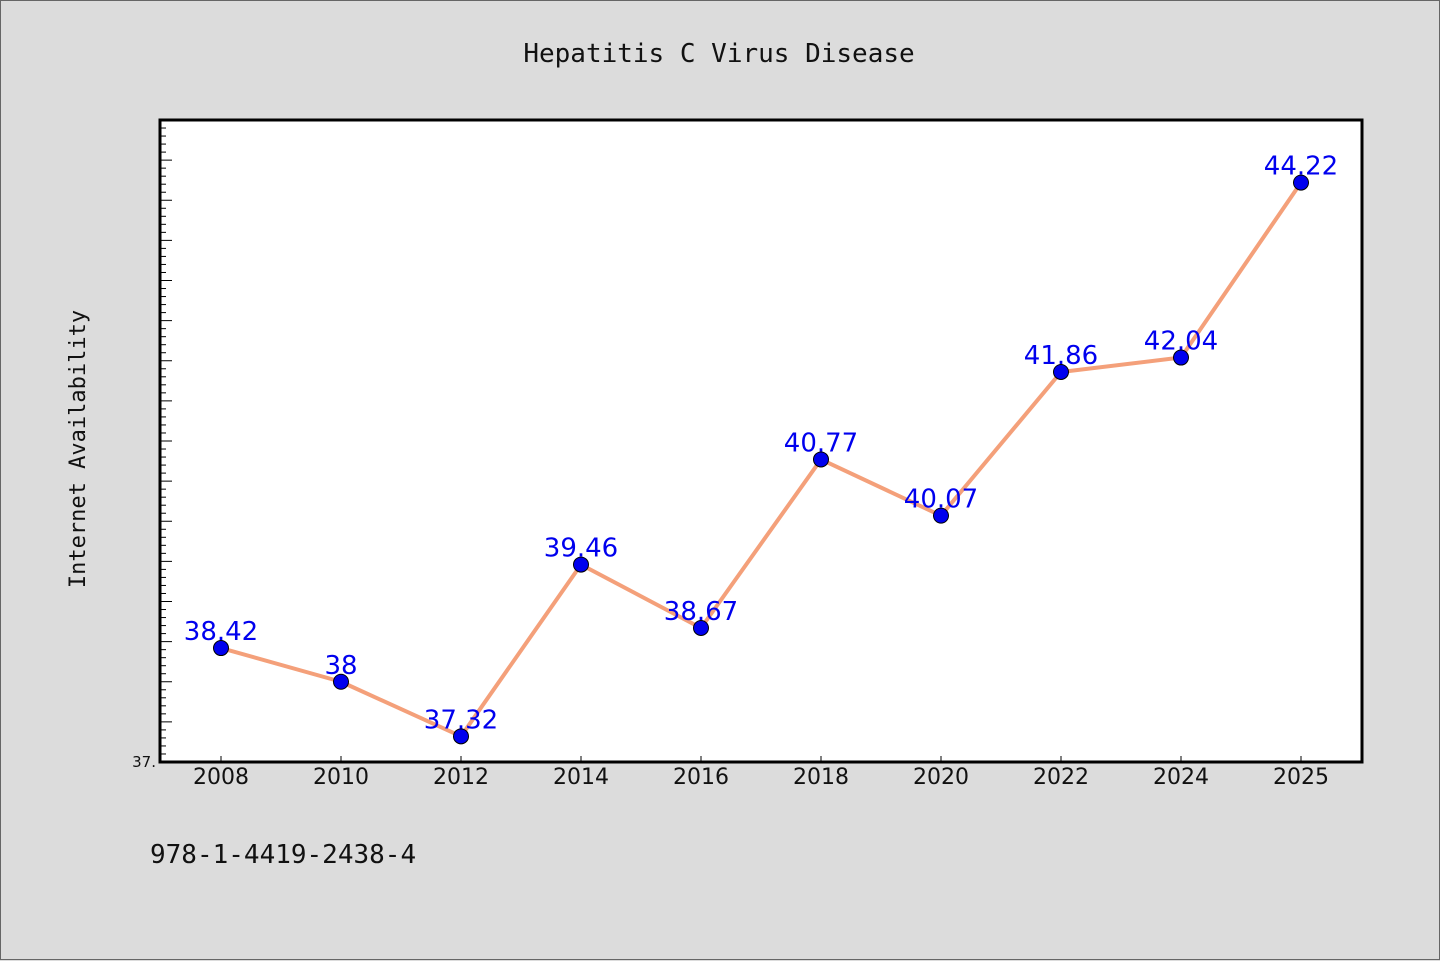 This screenshot has width=1440, height=961. I want to click on x-tick-label: 2022, so click(1061, 777).